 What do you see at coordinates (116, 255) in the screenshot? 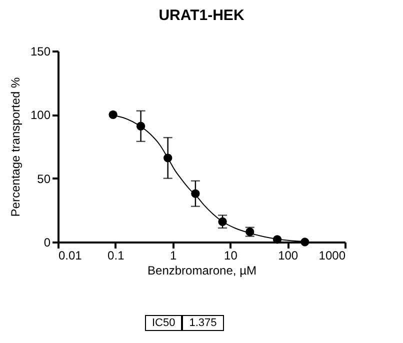
I see `x-tick-label: 0.1` at bounding box center [116, 255].